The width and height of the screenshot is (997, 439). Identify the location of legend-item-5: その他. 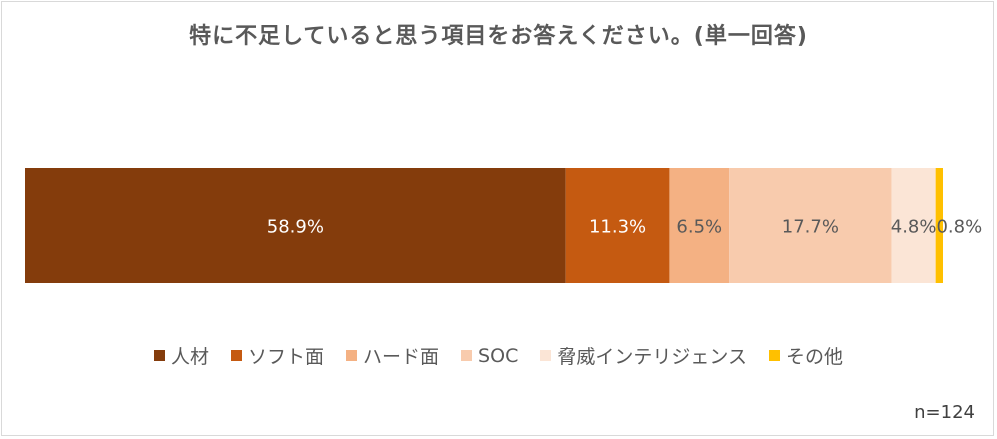
(805, 355).